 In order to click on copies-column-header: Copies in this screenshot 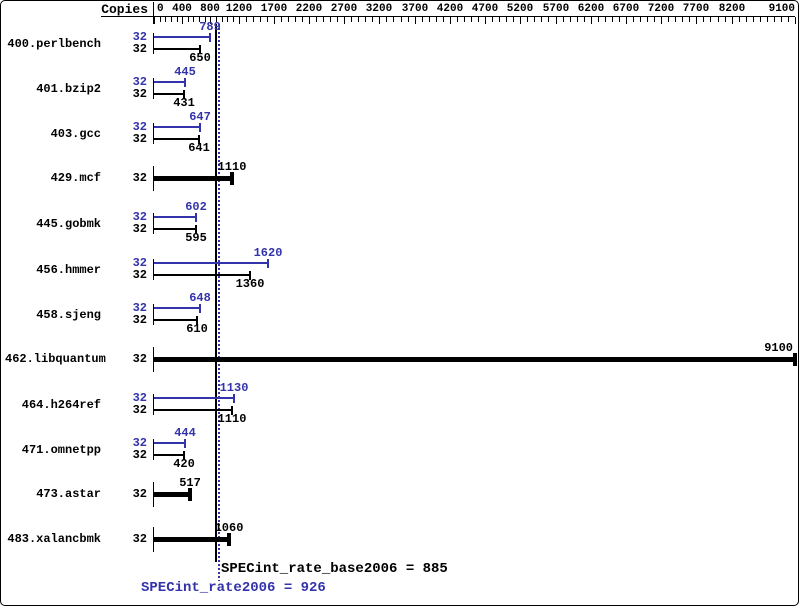, I will do `click(124, 9)`.